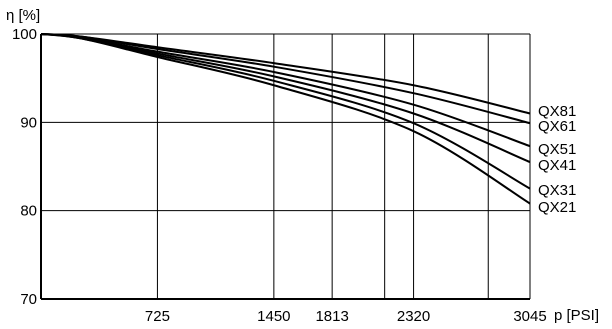 This screenshot has height=329, width=612. I want to click on series-label-qx51: QX51, so click(557, 149).